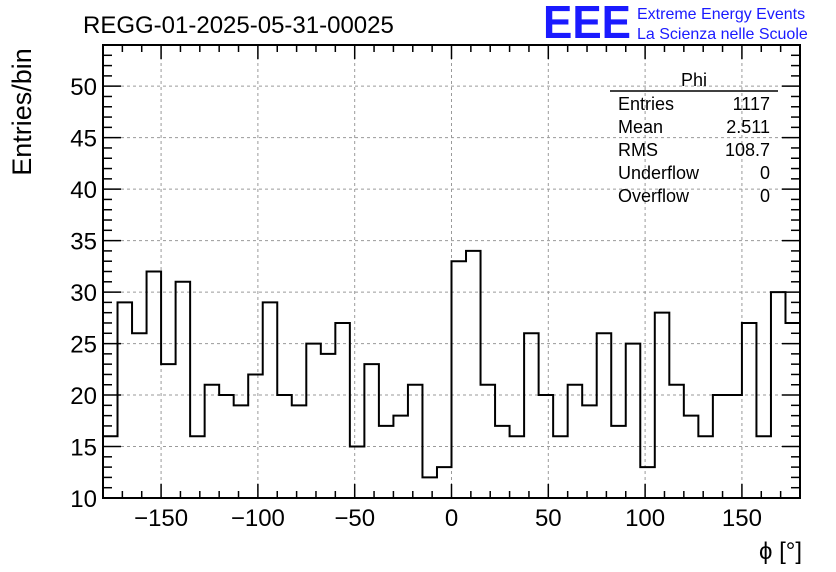 The width and height of the screenshot is (836, 572). Describe the element at coordinates (646, 104) in the screenshot. I see `stats-label: Entries` at that location.